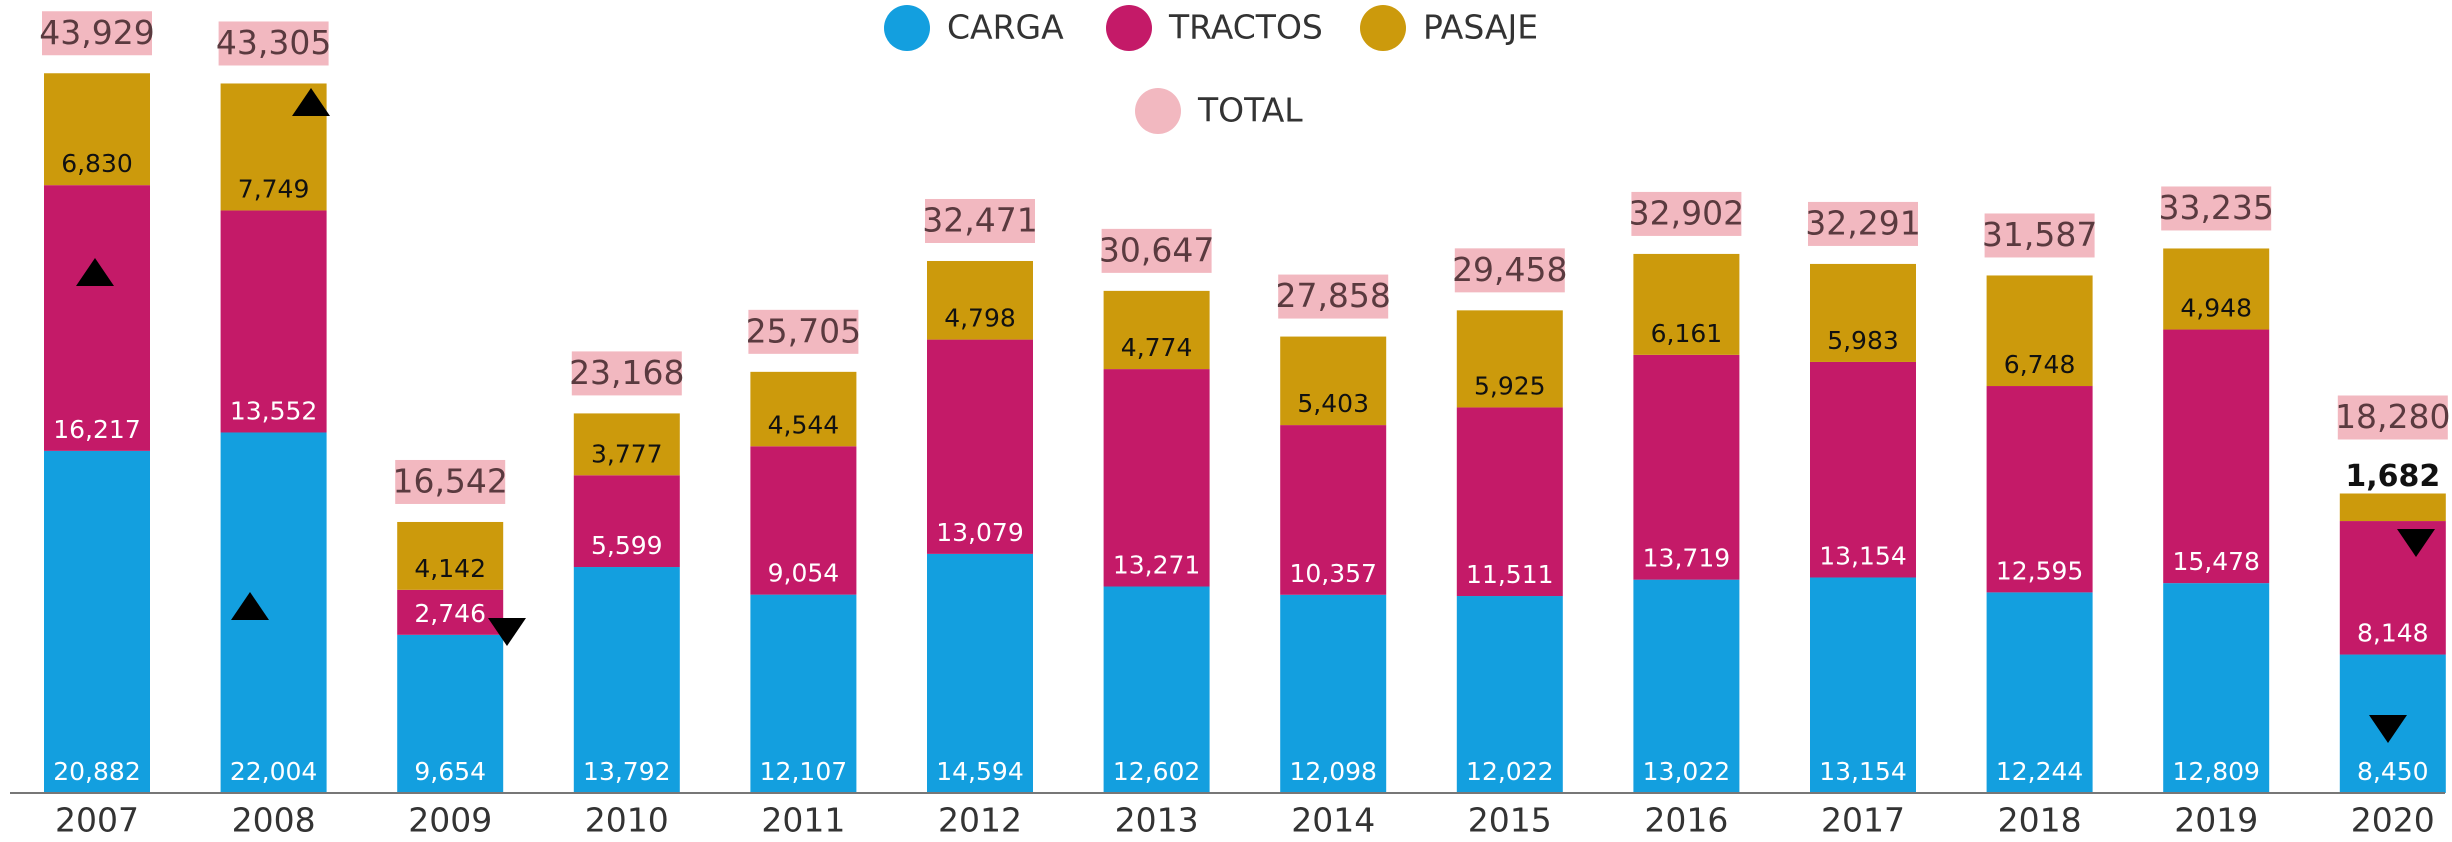 The height and width of the screenshot is (842, 2452). Describe the element at coordinates (626, 771) in the screenshot. I see `value-label: 13,792` at that location.